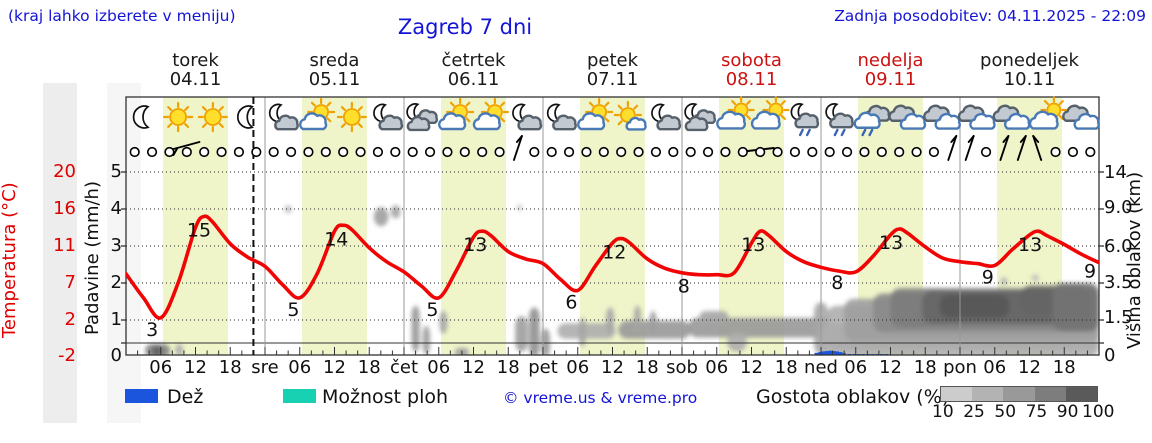 The image size is (1152, 443). I want to click on x-day-label: sob, so click(682, 367).